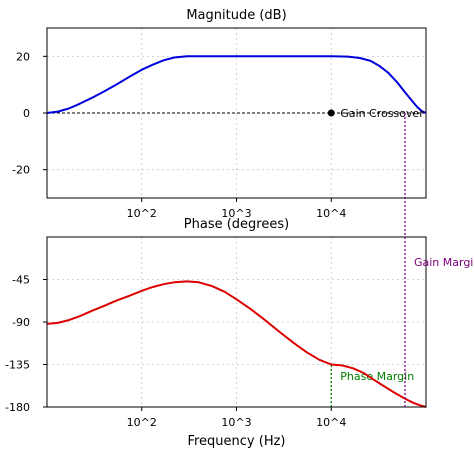  Describe the element at coordinates (21, 280) in the screenshot. I see `phase-y-tick-label-0: -45` at that location.